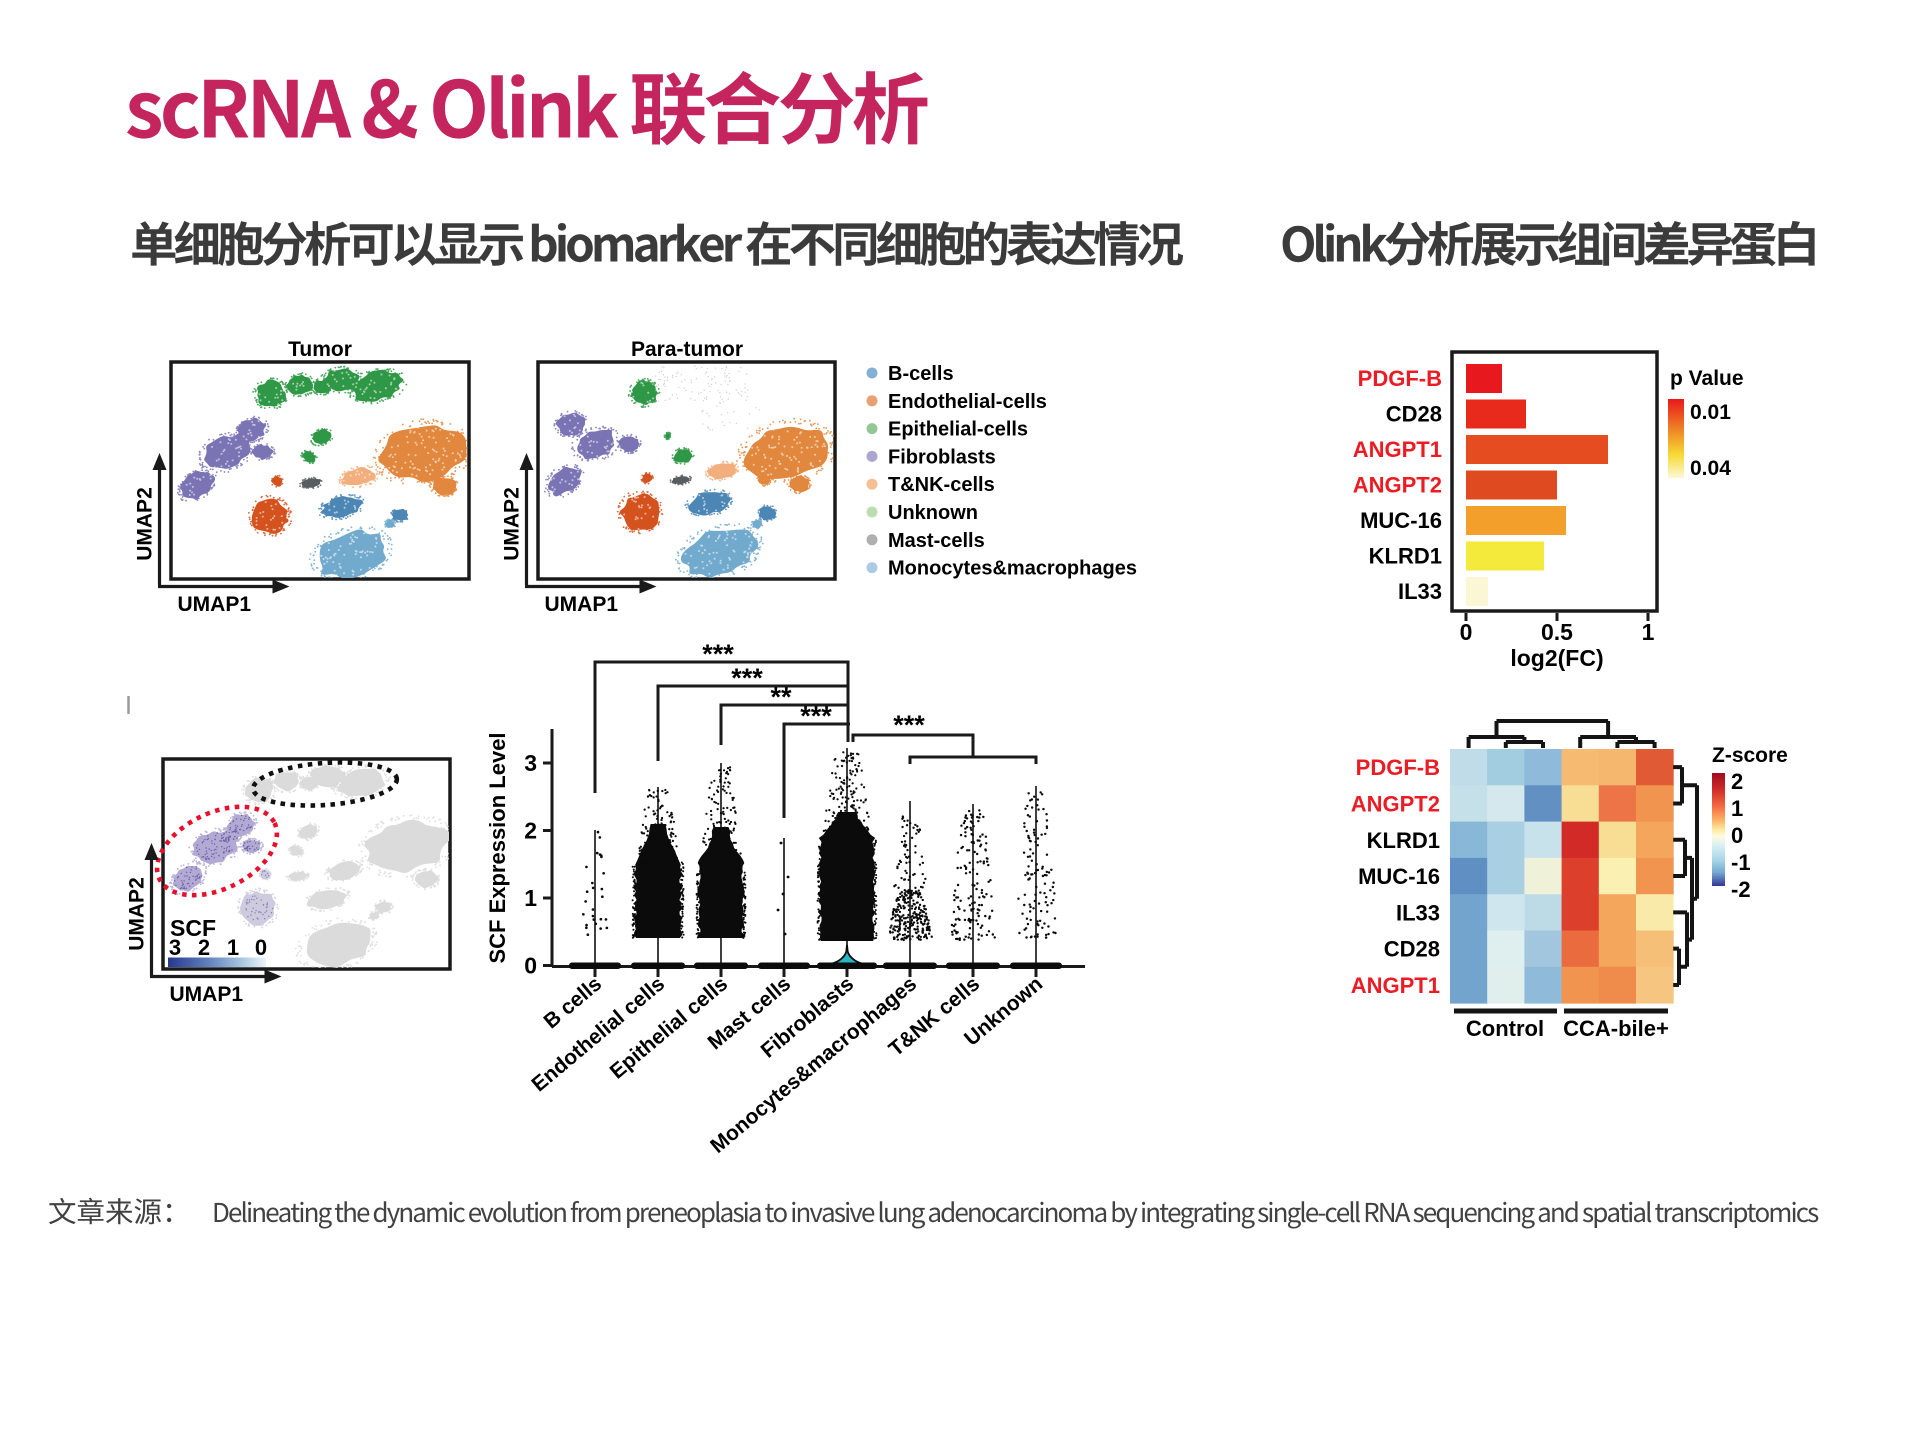  Describe the element at coordinates (1710, 412) in the screenshot. I see `svg-text: 0.01` at that location.